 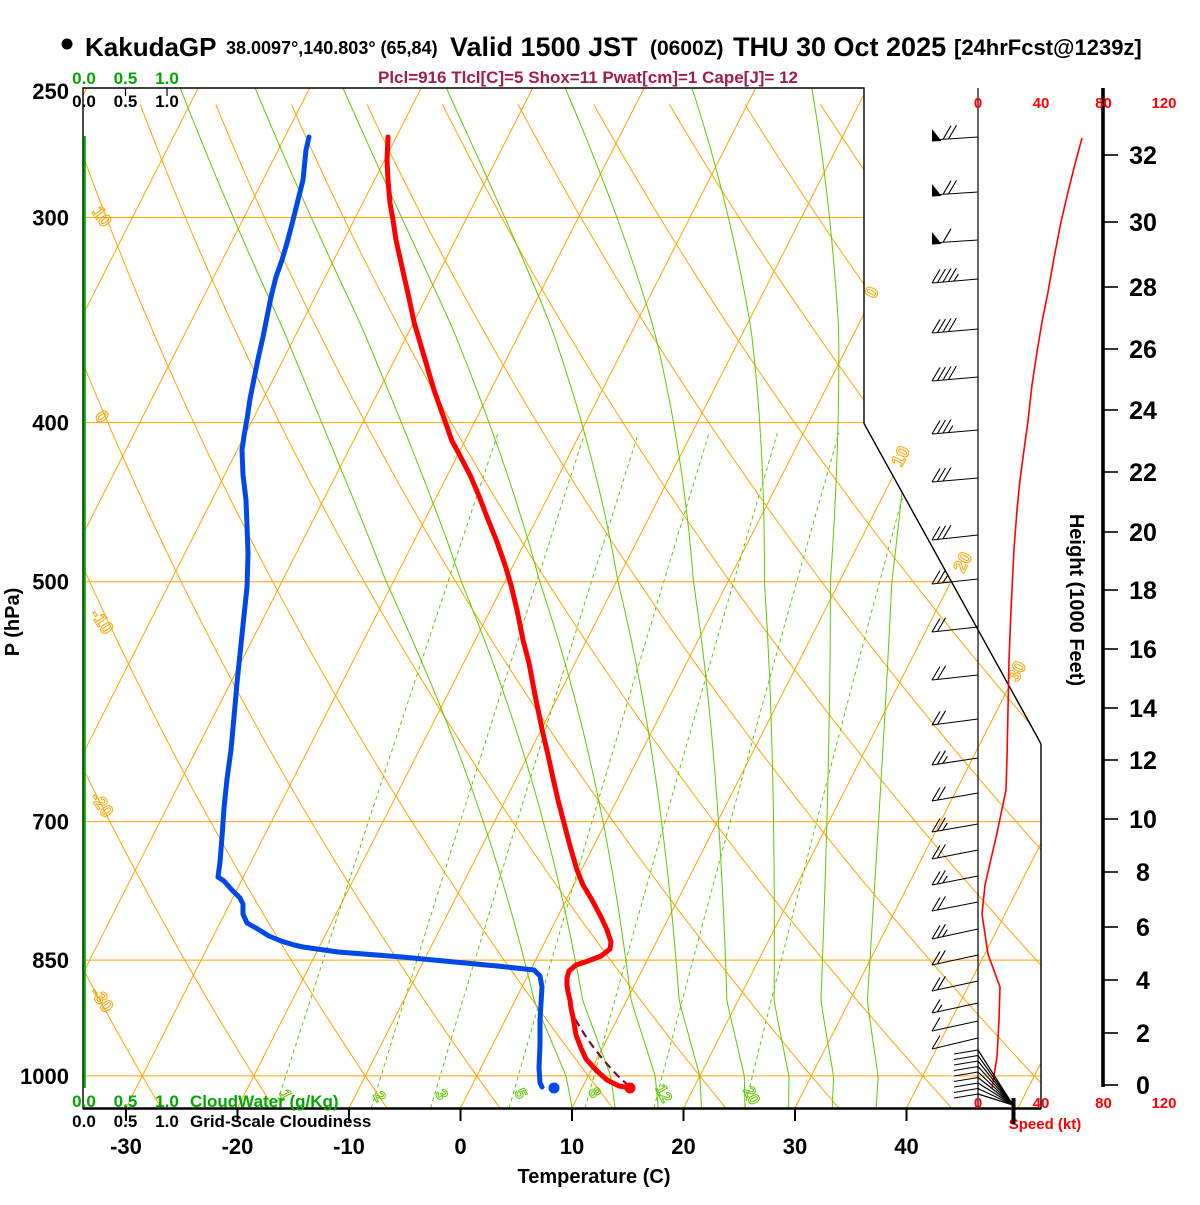 I want to click on svg-text: [24hrFcst@1239z], so click(x=1048, y=47).